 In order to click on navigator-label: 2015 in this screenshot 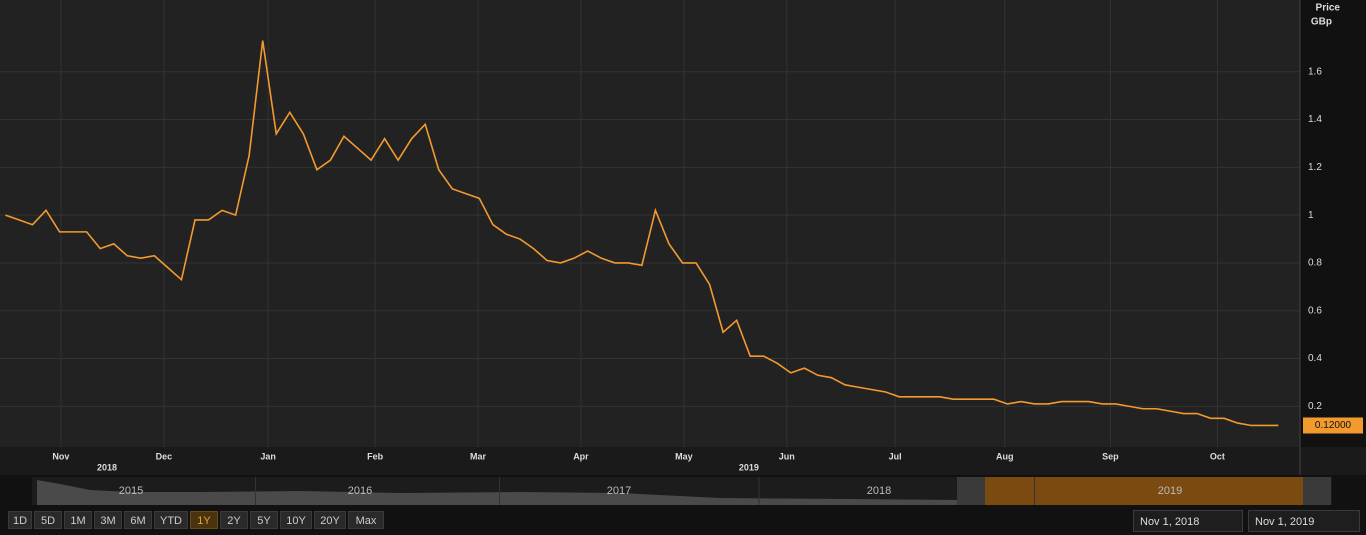, I will do `click(131, 491)`.